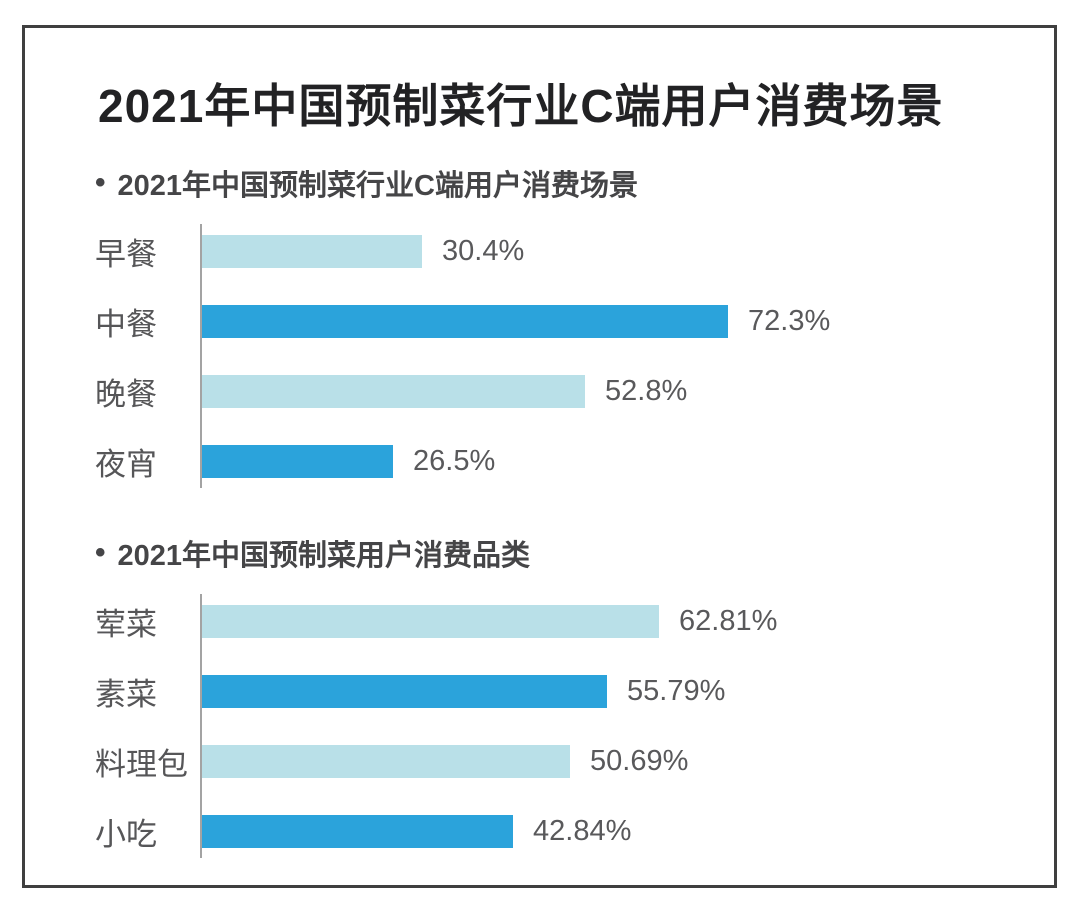 This screenshot has width=1080, height=920. I want to click on category-label: 中餐, so click(126, 324).